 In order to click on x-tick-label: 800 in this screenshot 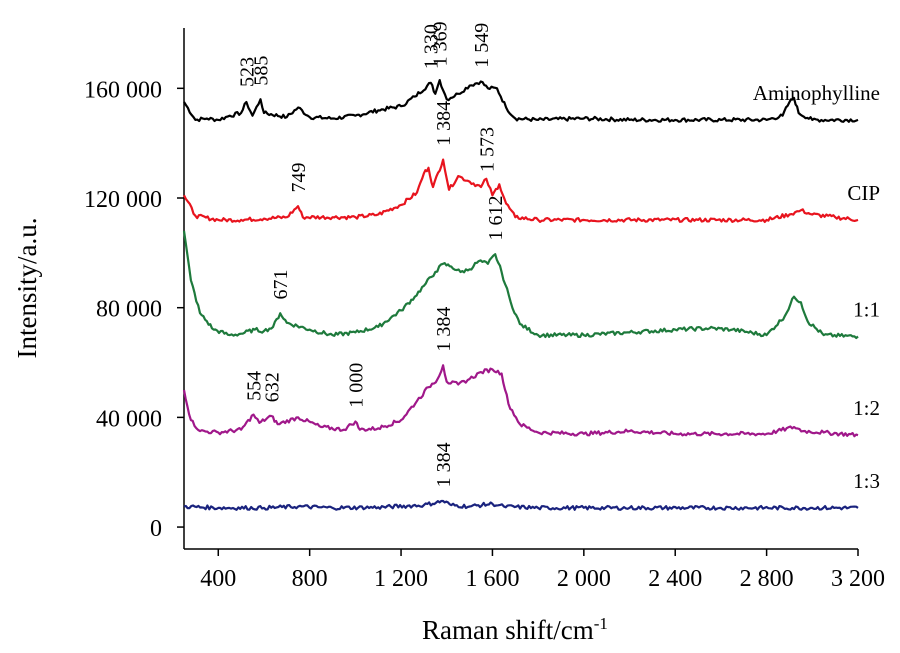, I will do `click(310, 579)`.